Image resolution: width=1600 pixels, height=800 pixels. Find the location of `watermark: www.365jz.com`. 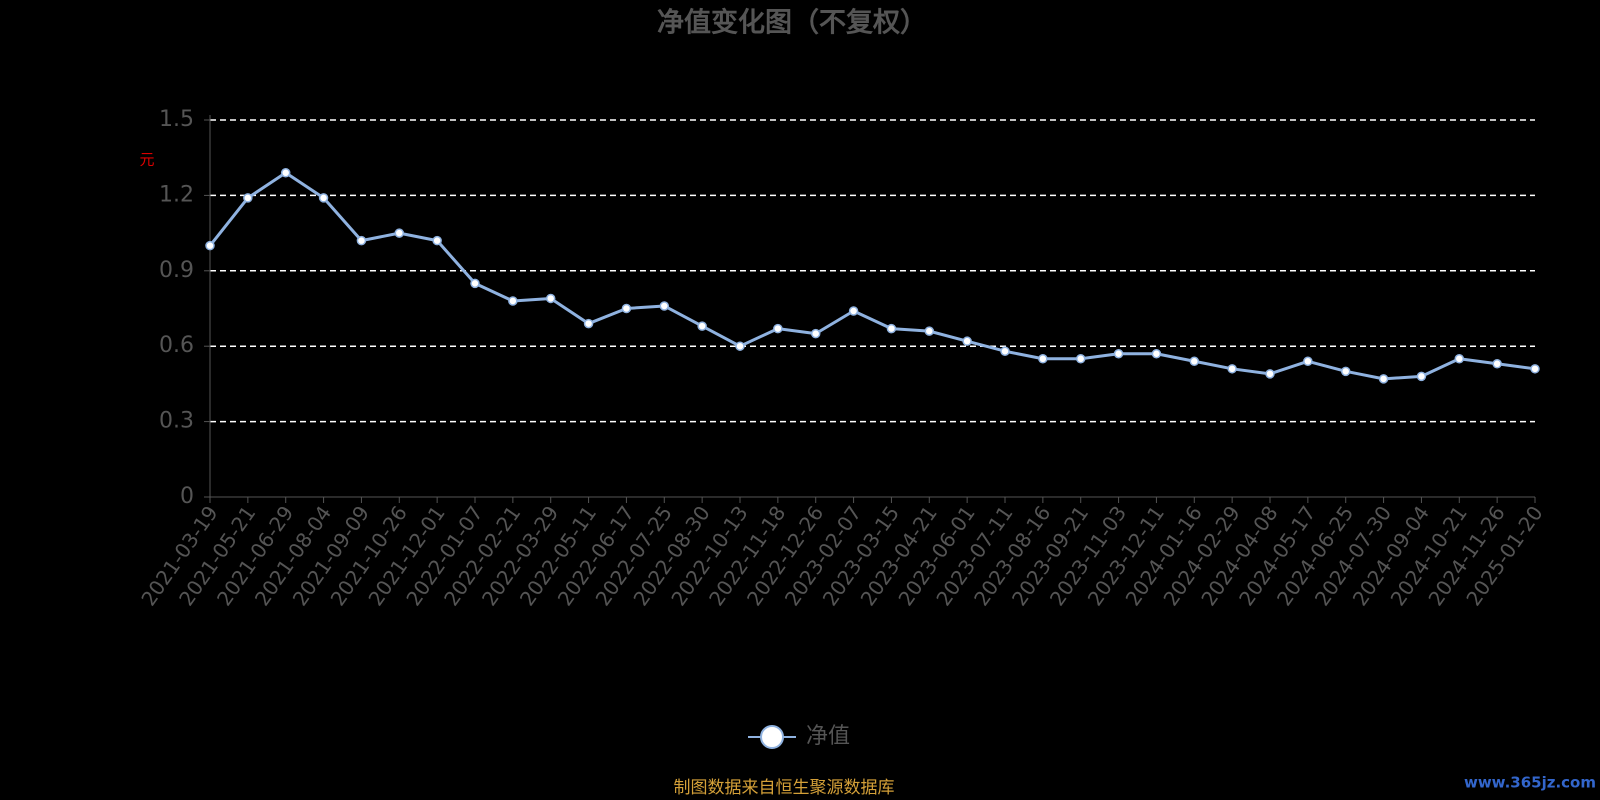

watermark: www.365jz.com is located at coordinates (1530, 783).